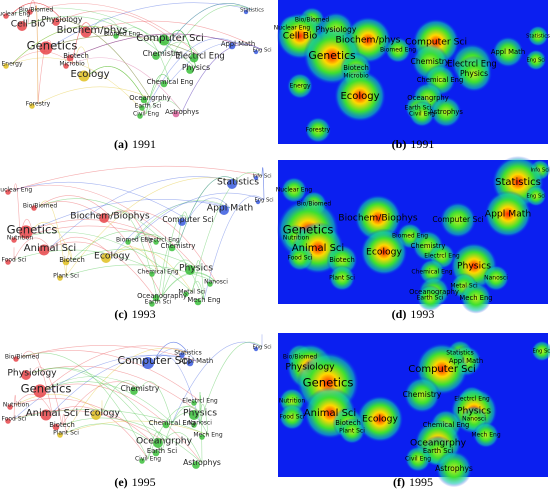 This screenshot has width=550, height=496. What do you see at coordinates (144, 314) in the screenshot?
I see `panel-year: 1993` at bounding box center [144, 314].